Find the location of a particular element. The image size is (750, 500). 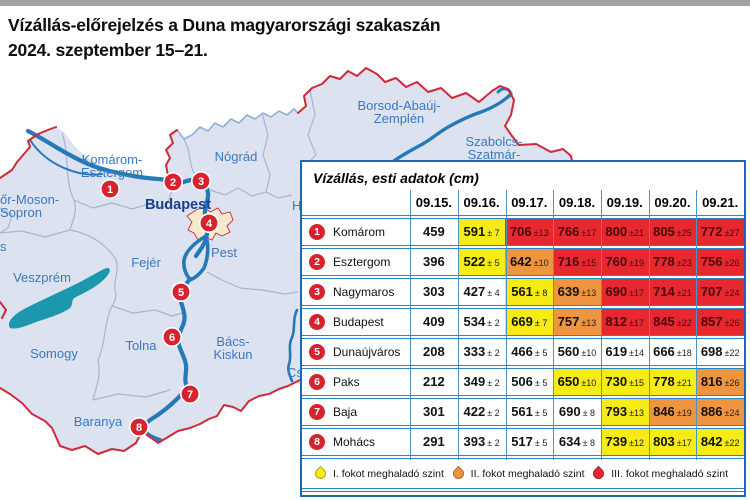

uncertainty-value: ±24 is located at coordinates (732, 293).